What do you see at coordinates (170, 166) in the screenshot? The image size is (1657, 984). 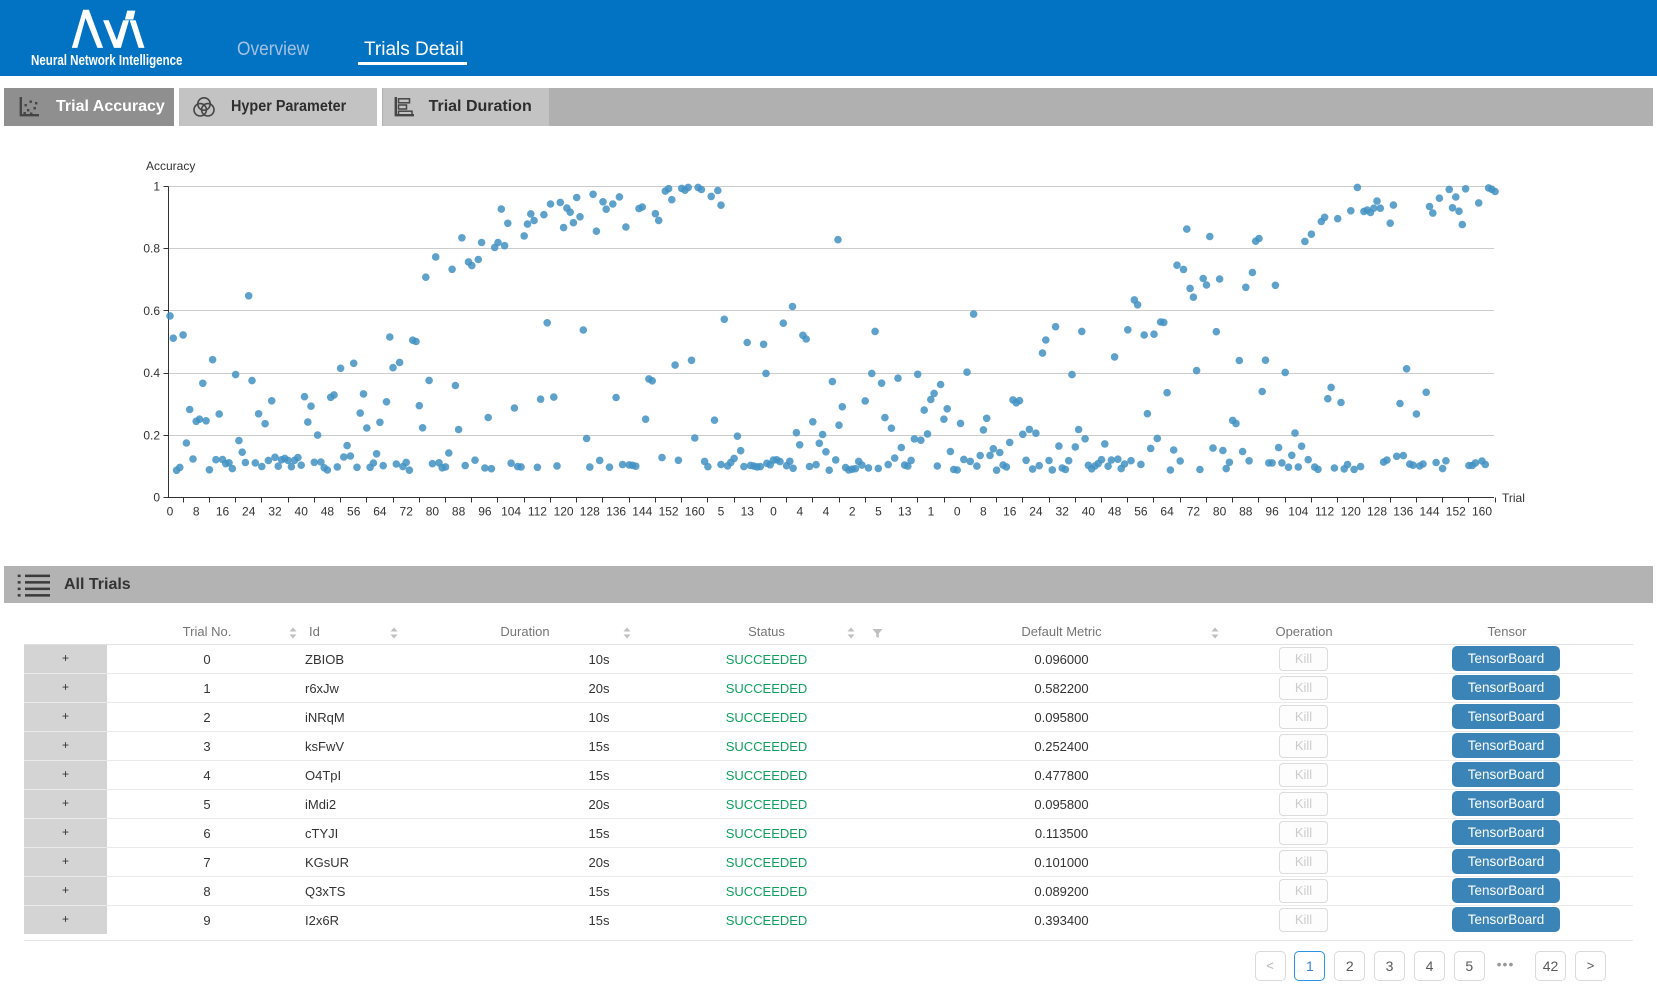 I see `svg-text: Accuracy` at bounding box center [170, 166].